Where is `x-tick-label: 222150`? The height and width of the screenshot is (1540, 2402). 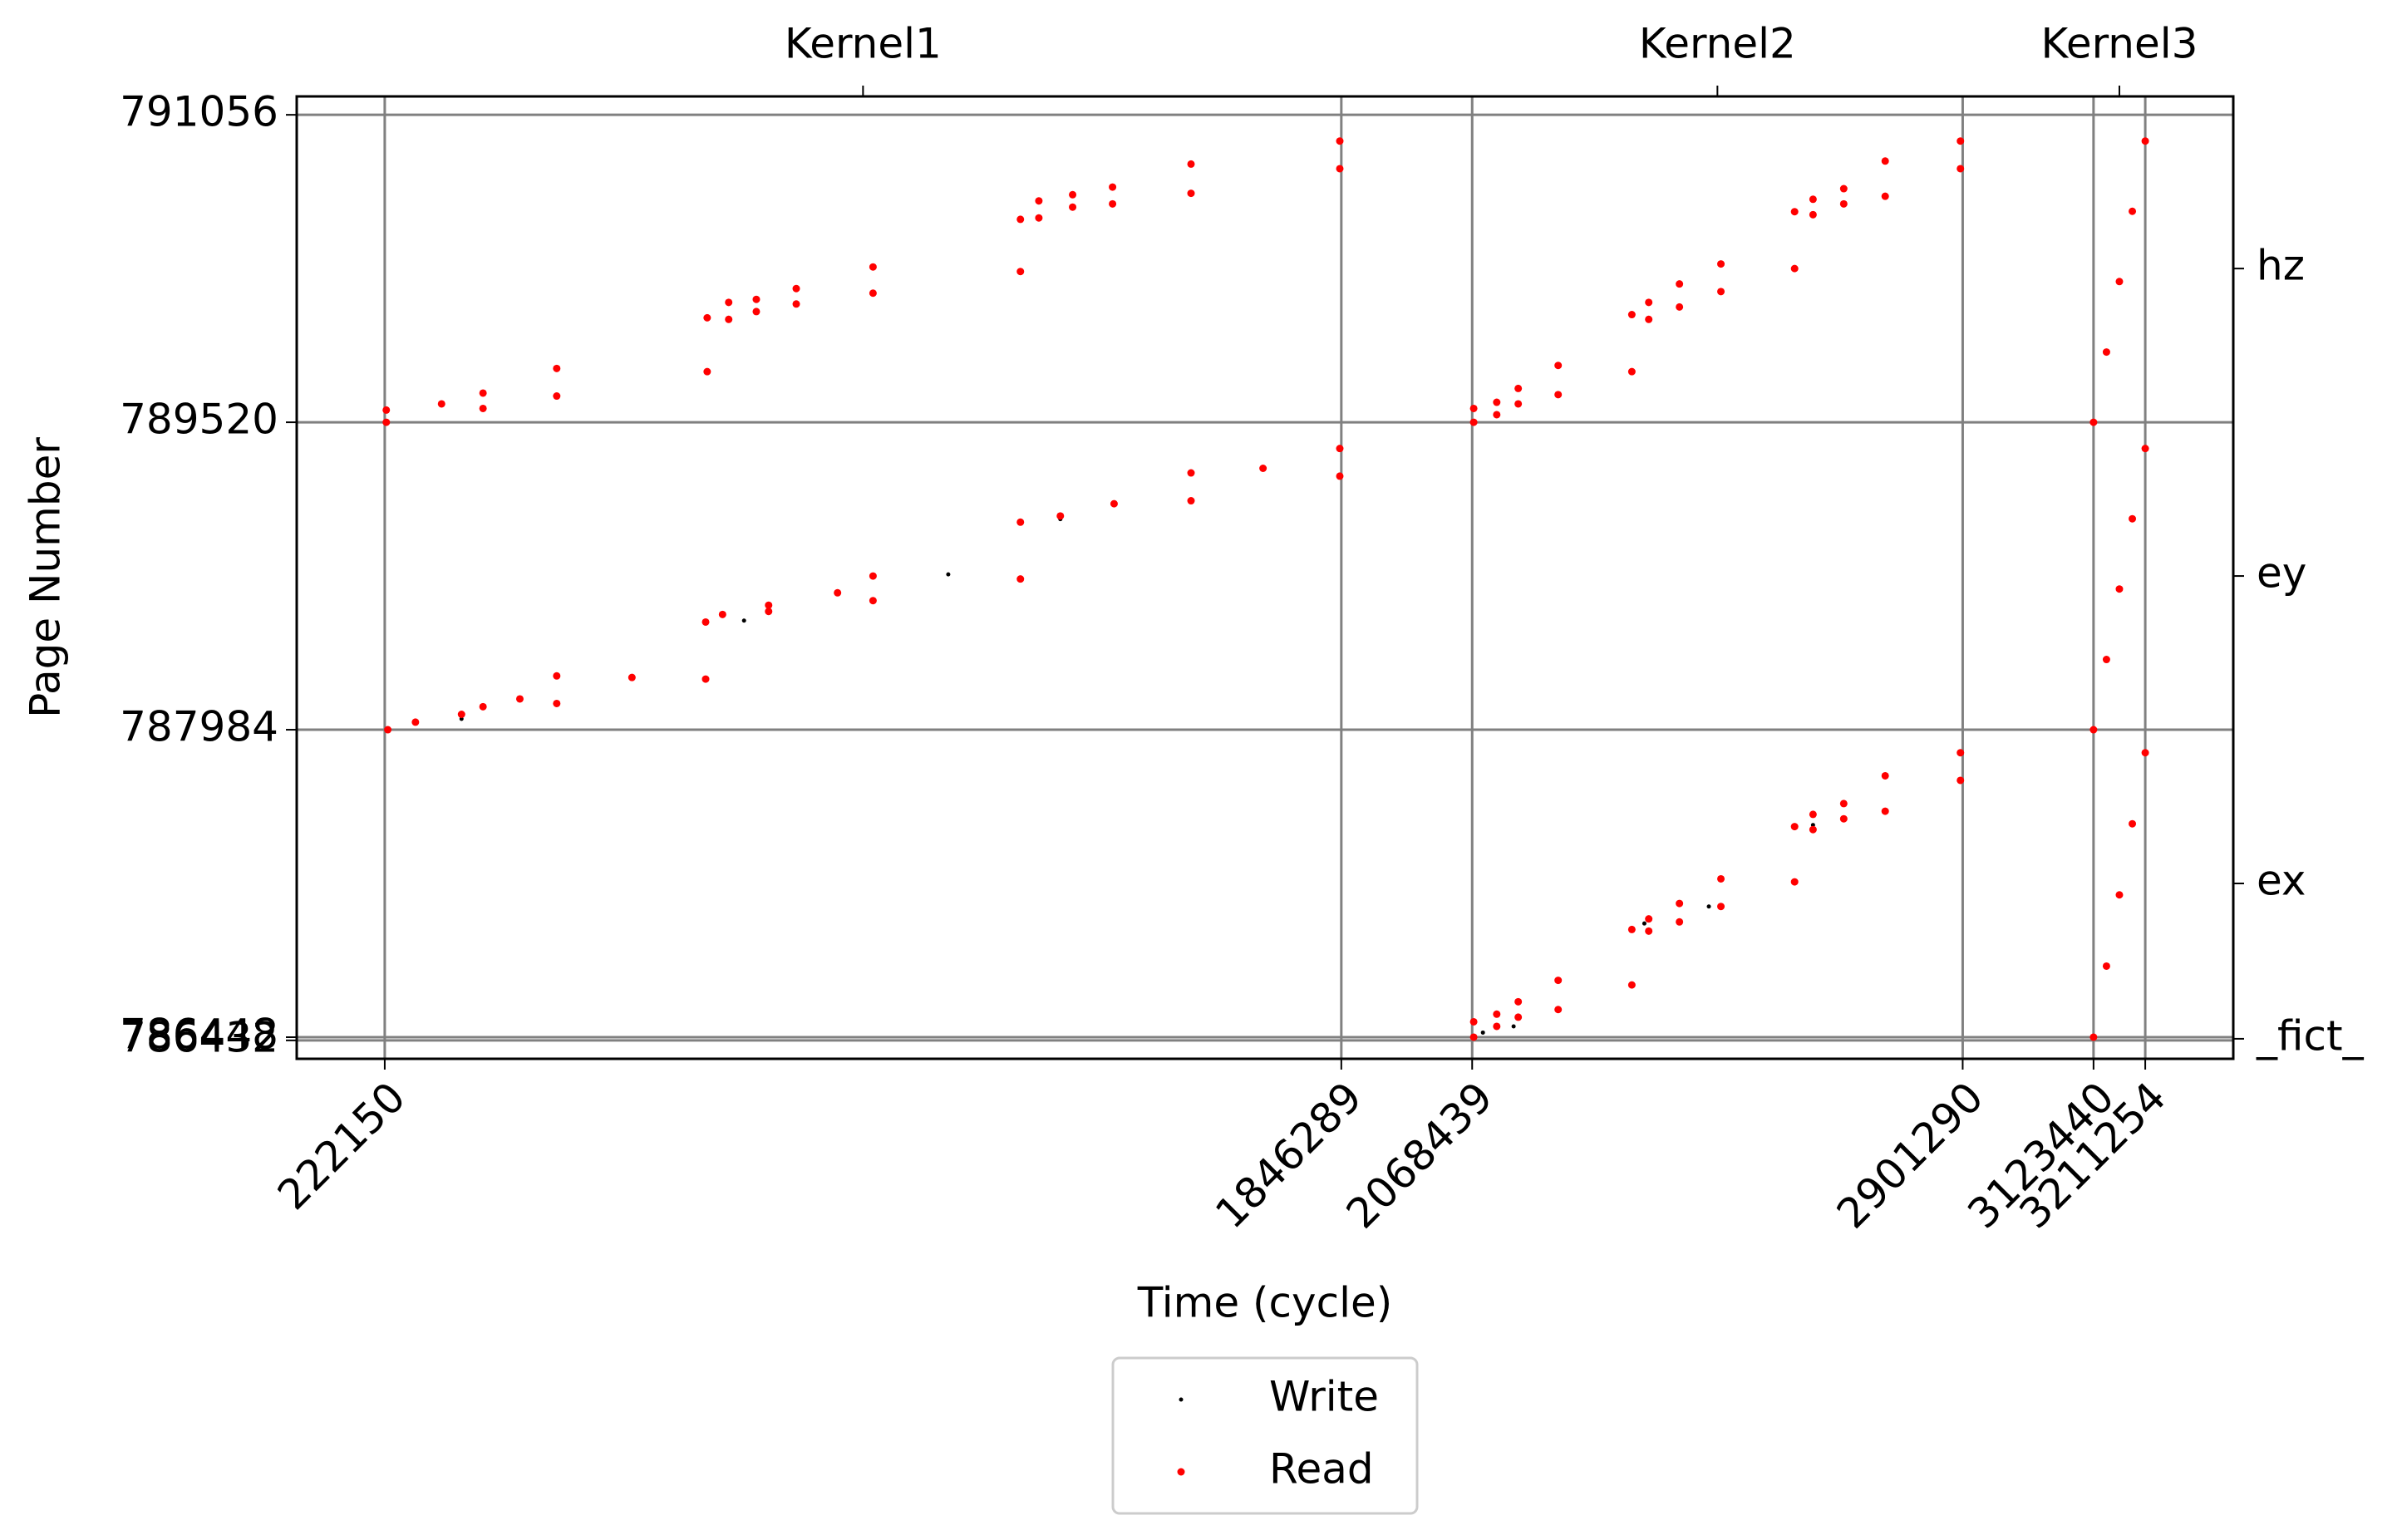 x-tick-label: 222150 is located at coordinates (341, 1146).